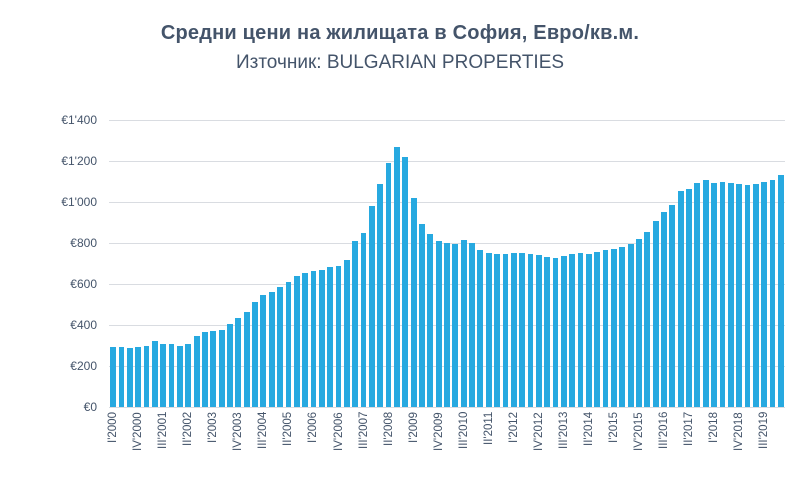 The width and height of the screenshot is (800, 501). Describe the element at coordinates (83, 325) in the screenshot. I see `y-tick-label: €400` at that location.